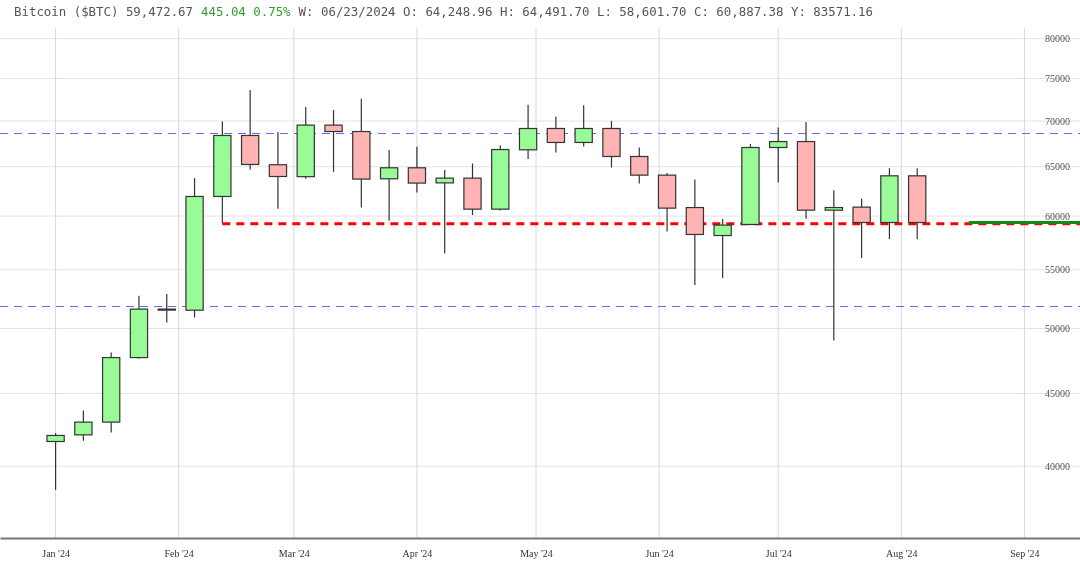 This screenshot has width=1080, height=574. I want to click on x-tick-label: Feb '24, so click(179, 554).